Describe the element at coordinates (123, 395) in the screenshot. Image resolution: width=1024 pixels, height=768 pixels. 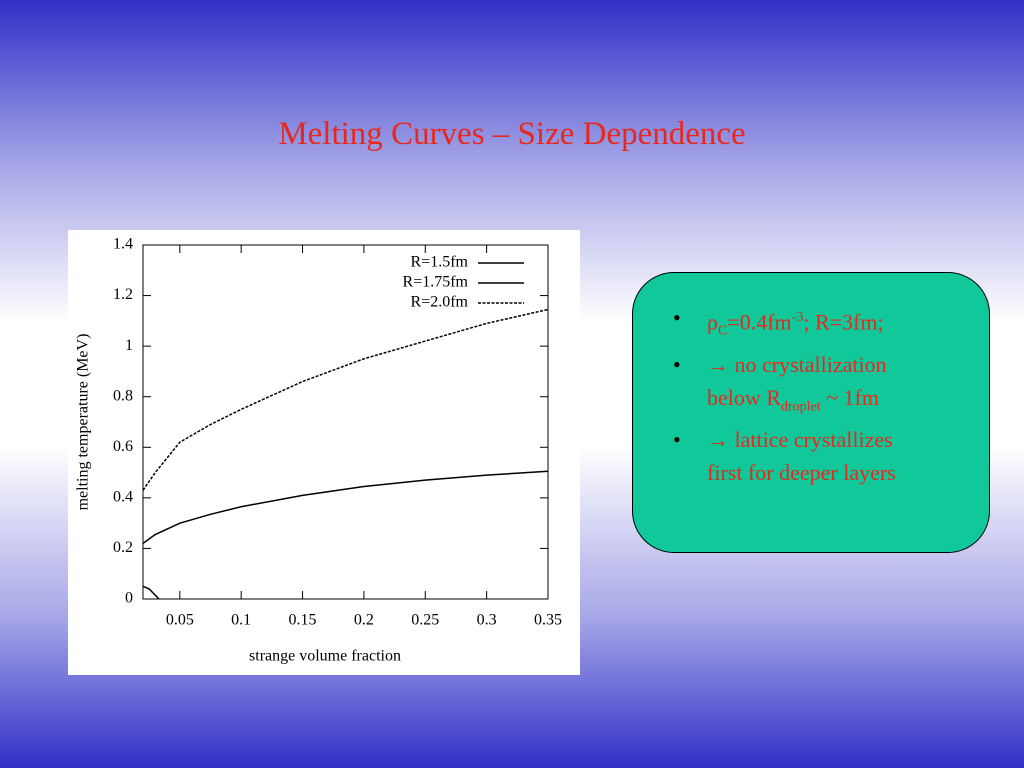
I see `y-tick-label: 0.8` at that location.